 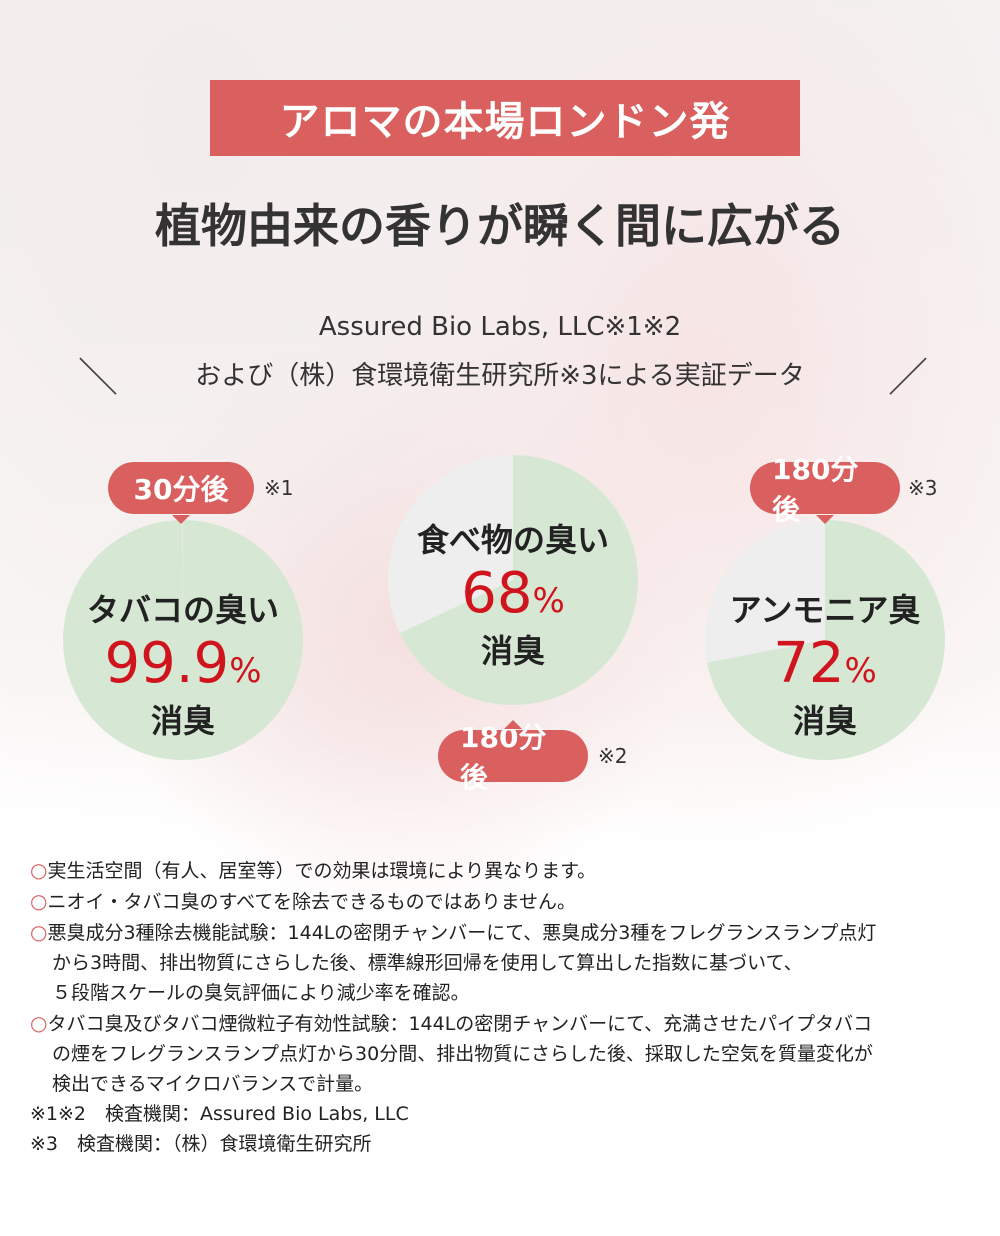 What do you see at coordinates (923, 488) in the screenshot?
I see `footnote-ref: ※3` at bounding box center [923, 488].